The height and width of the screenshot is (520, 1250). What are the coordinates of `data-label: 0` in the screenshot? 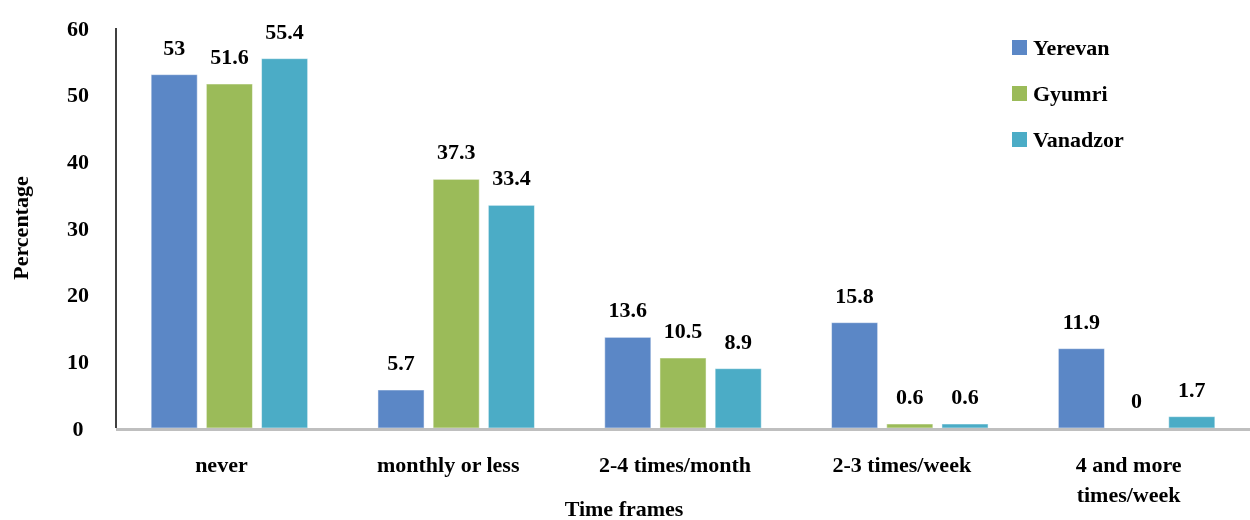 It's located at (1137, 400).